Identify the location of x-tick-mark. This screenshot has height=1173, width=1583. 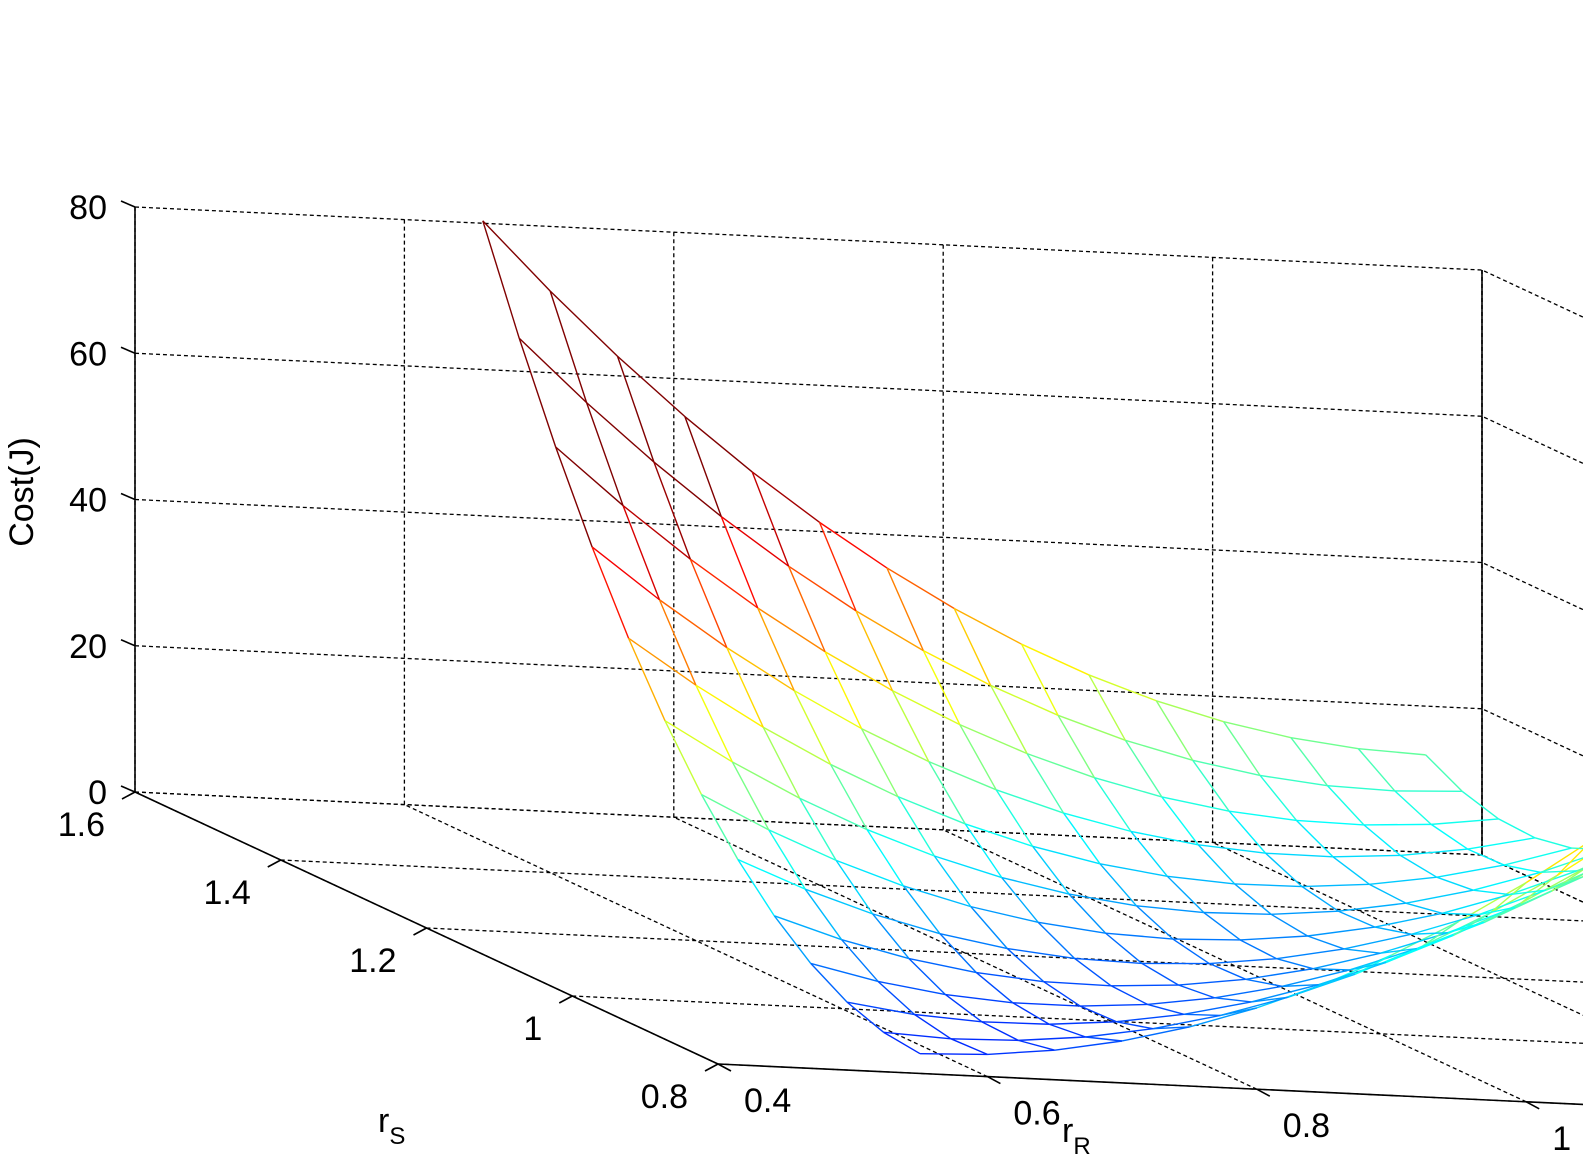
(565, 999).